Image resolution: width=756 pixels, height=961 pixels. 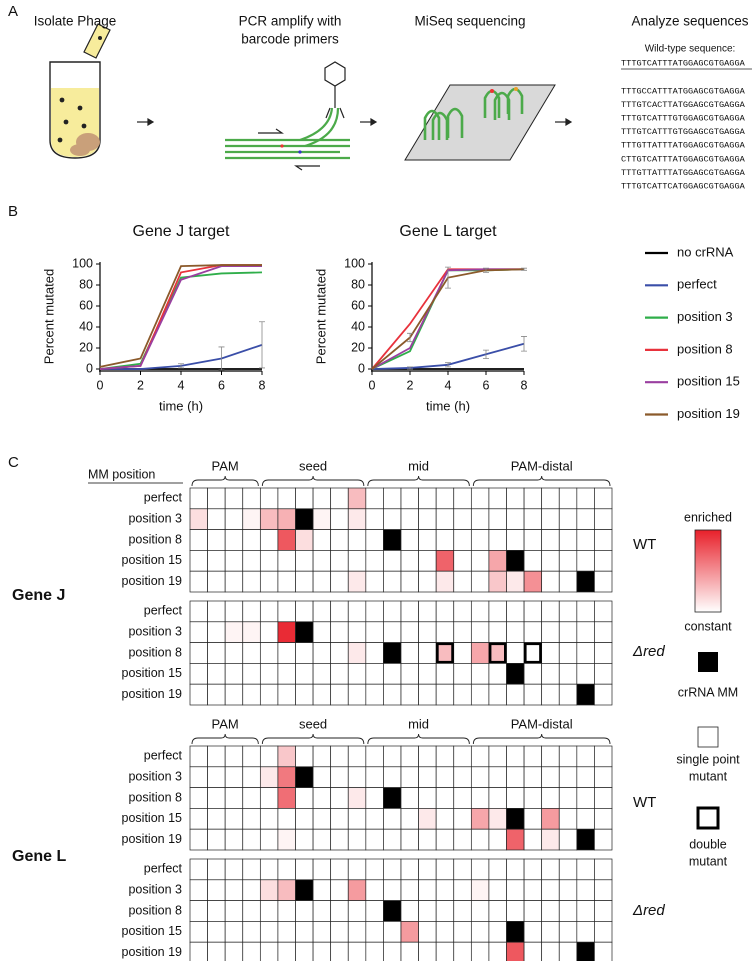 I want to click on x-tick-label: 0, so click(x=372, y=385).